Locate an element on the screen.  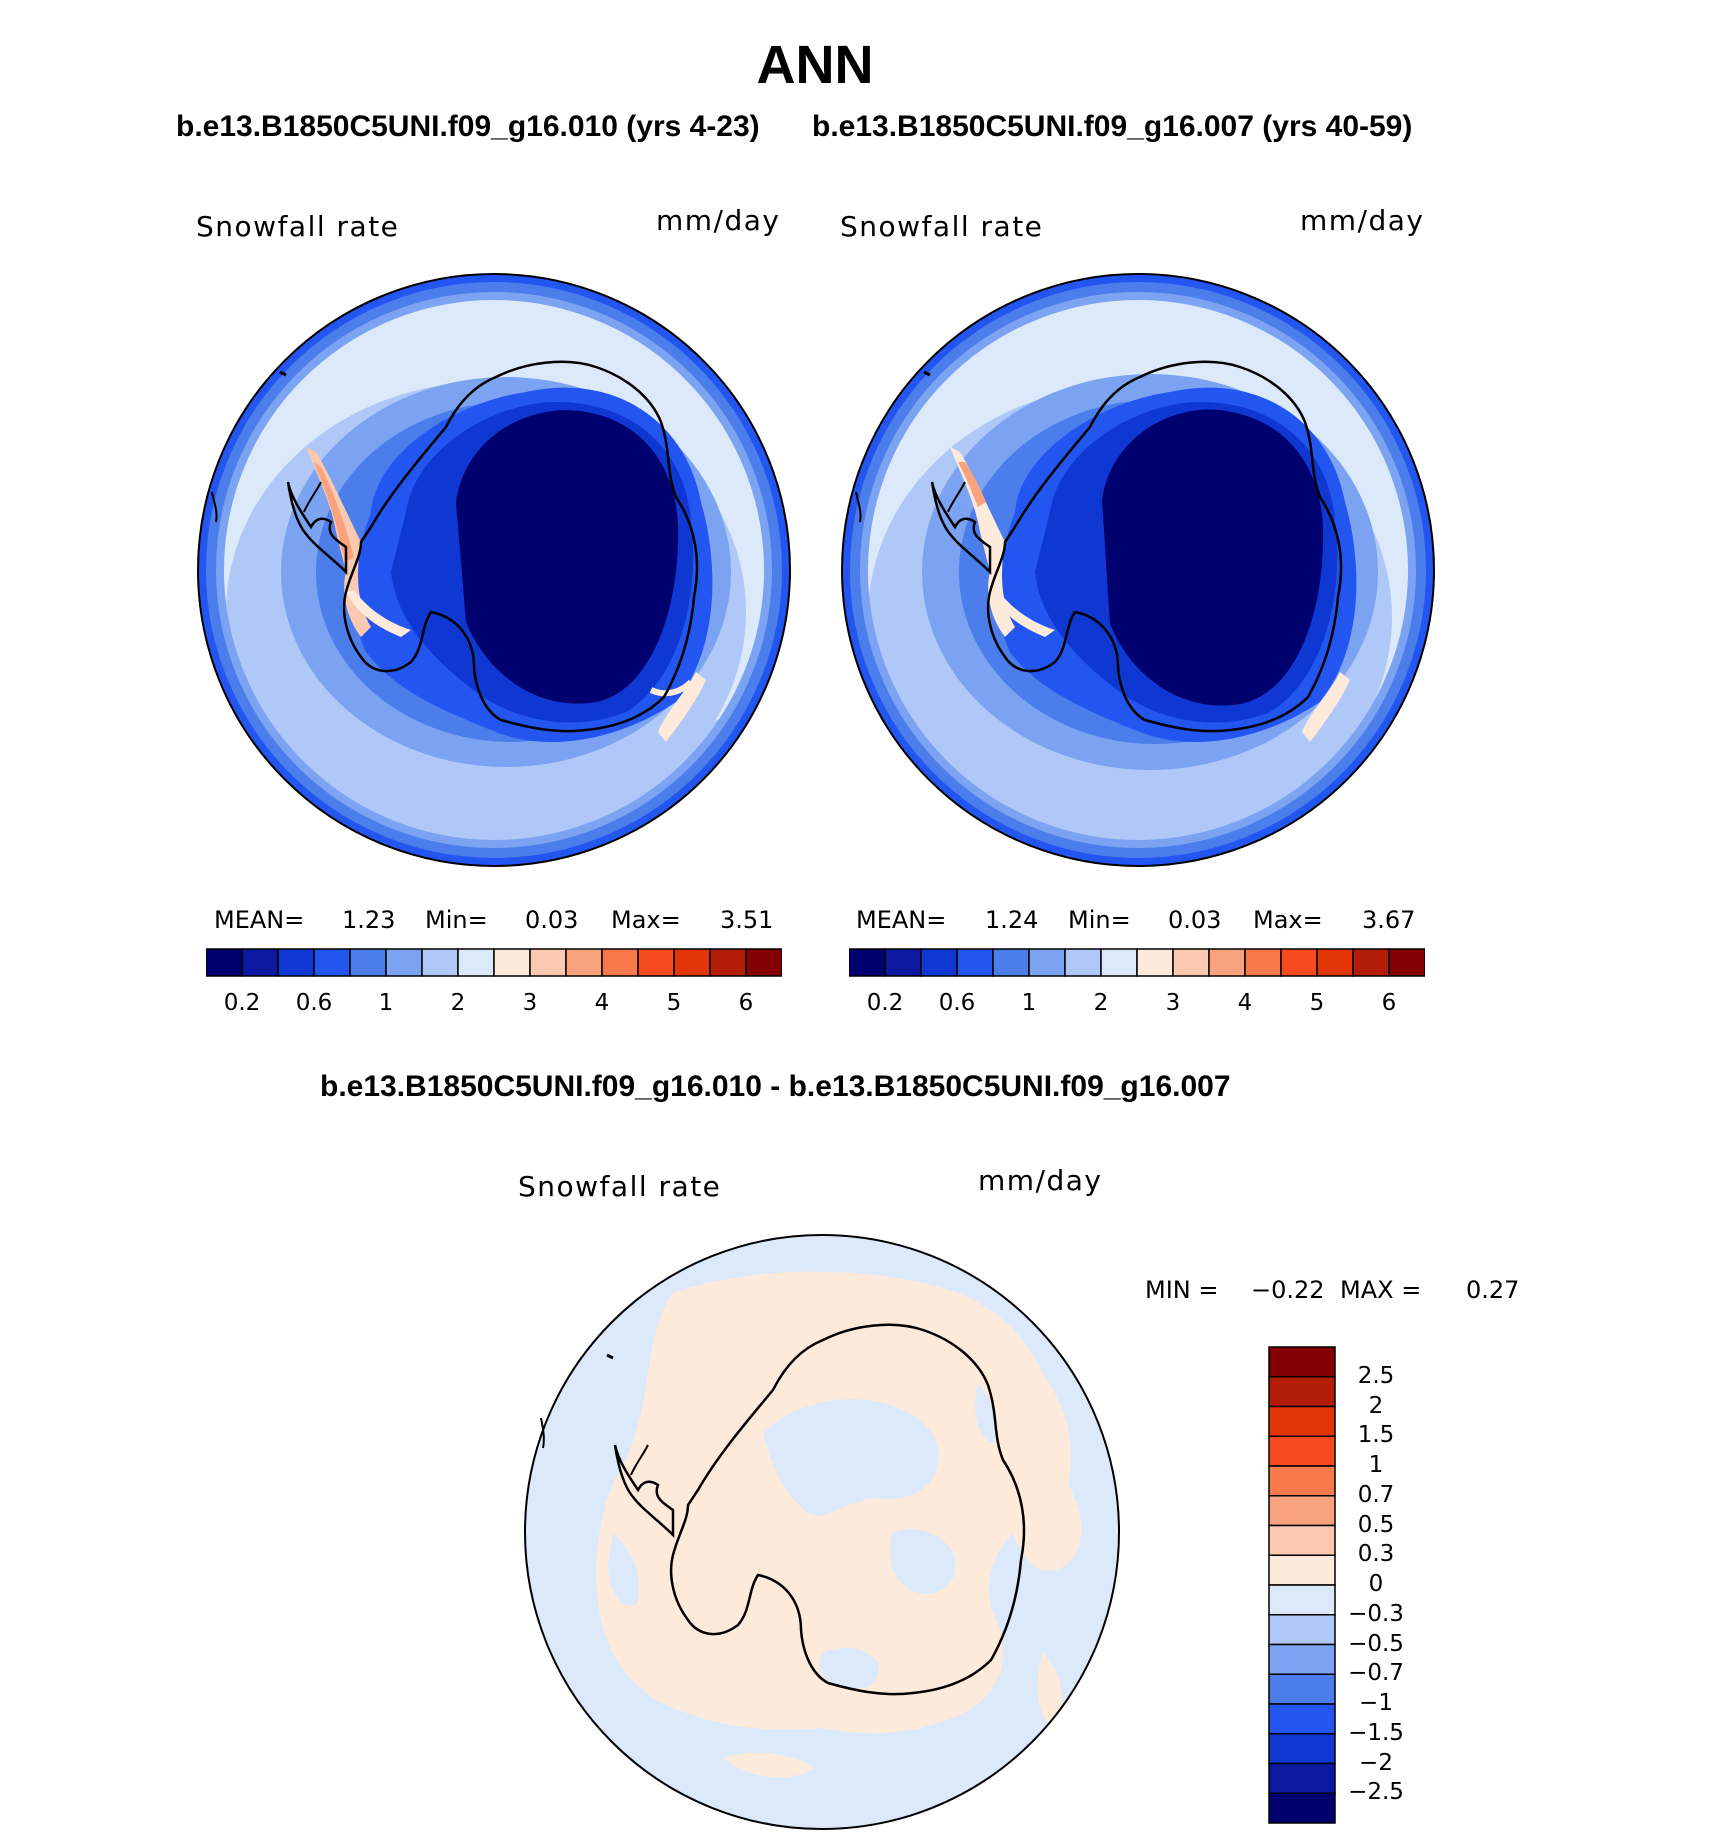
colorbar-diff-tick-label: 0 is located at coordinates (1376, 1584).